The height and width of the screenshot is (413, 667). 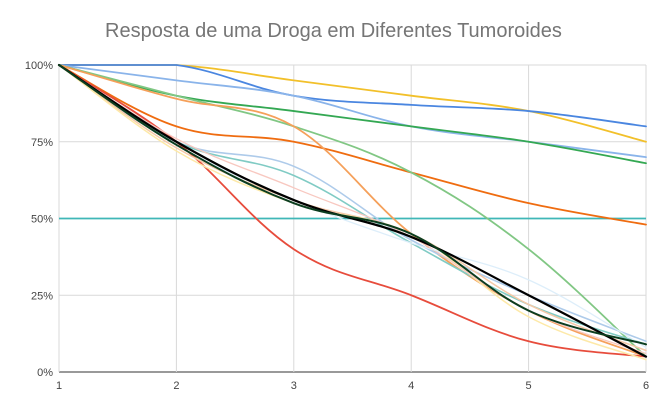 I want to click on y-tick-label: 25%, so click(x=42, y=296).